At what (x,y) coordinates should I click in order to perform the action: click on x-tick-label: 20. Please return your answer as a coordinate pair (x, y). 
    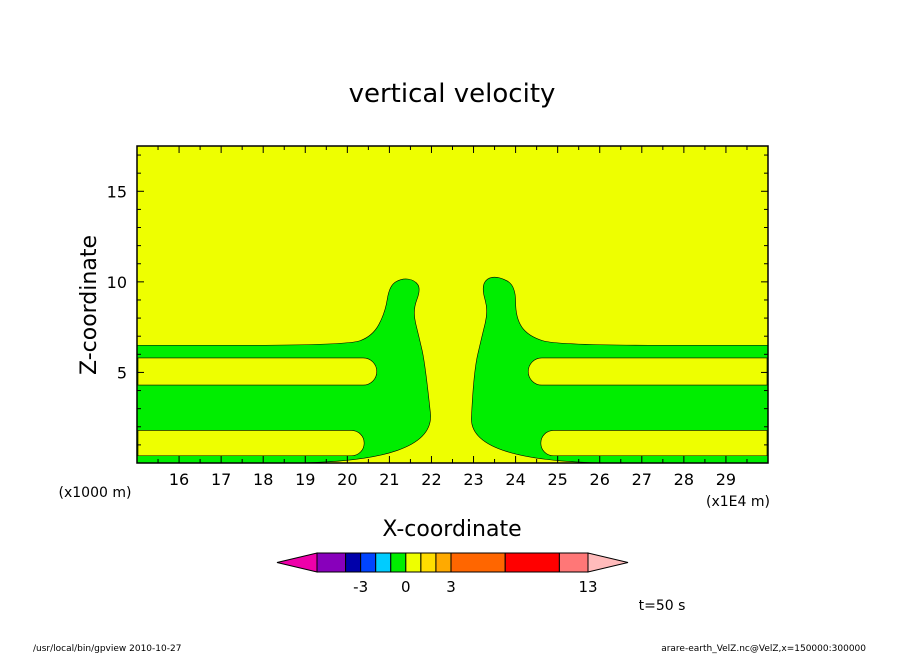
    Looking at the image, I should click on (347, 479).